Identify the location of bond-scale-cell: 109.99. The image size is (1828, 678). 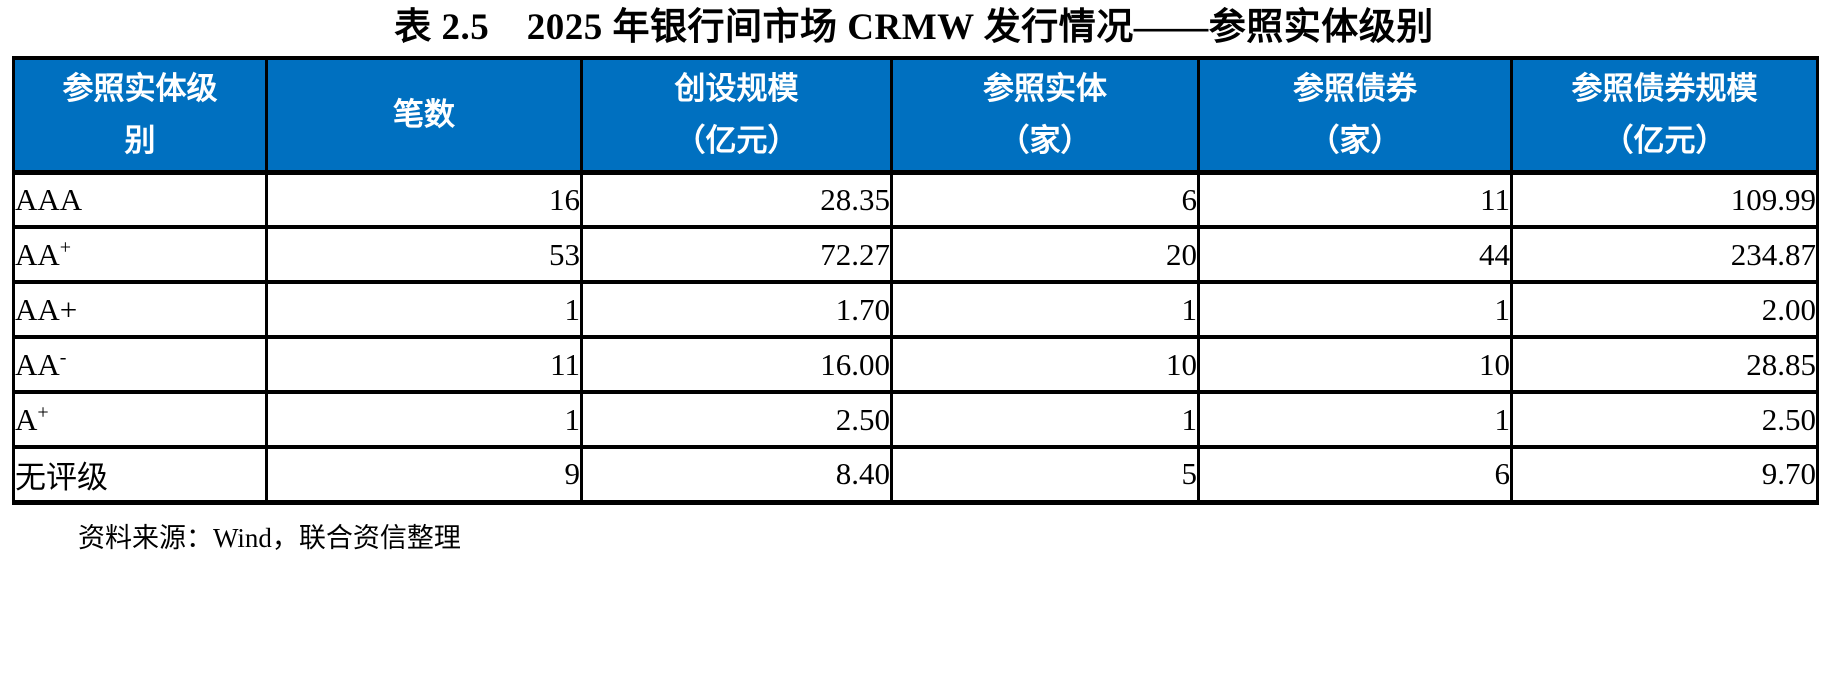
(1664, 199).